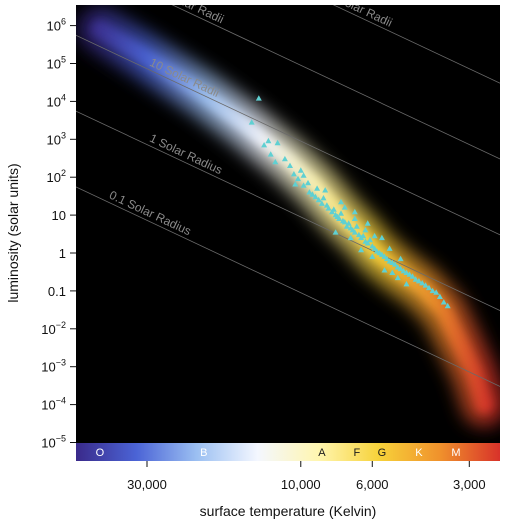 This screenshot has width=507, height=526. I want to click on y-tick-label: 10⁻⁴, so click(53, 404).